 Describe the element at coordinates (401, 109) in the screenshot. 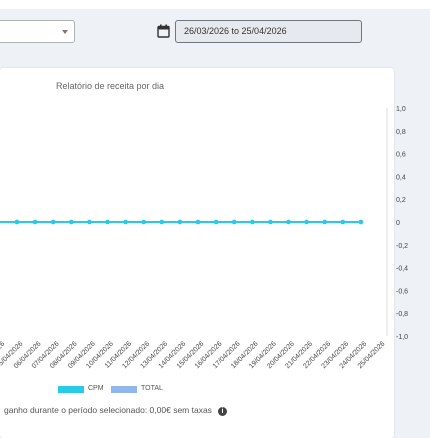

I see `y-tick-label: 1,0` at that location.